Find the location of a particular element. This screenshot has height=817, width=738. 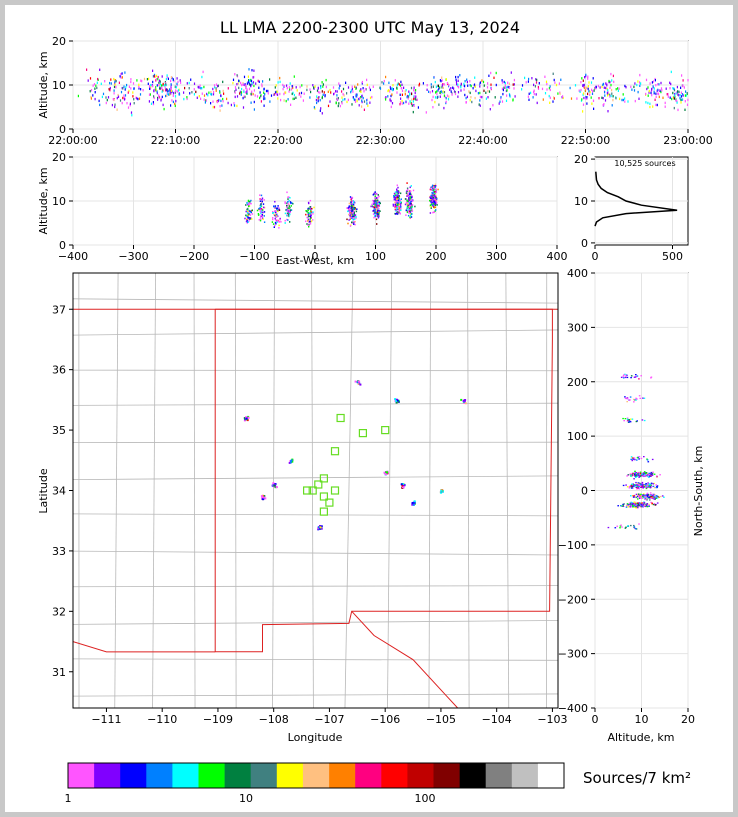

ew-xtick-label: 400 is located at coordinates (557, 256).